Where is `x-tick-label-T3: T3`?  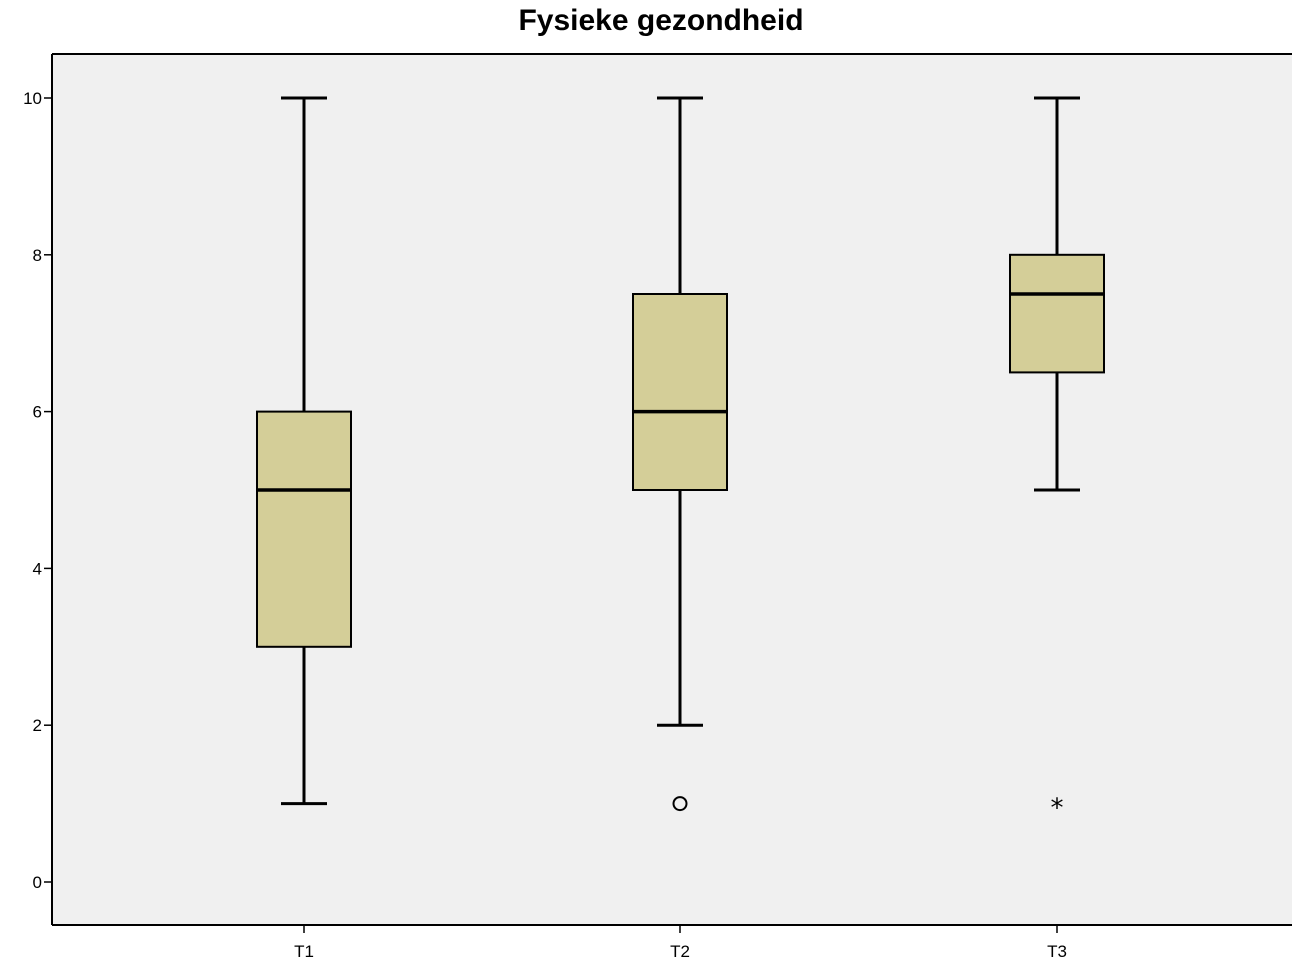
x-tick-label-T3: T3 is located at coordinates (1057, 951).